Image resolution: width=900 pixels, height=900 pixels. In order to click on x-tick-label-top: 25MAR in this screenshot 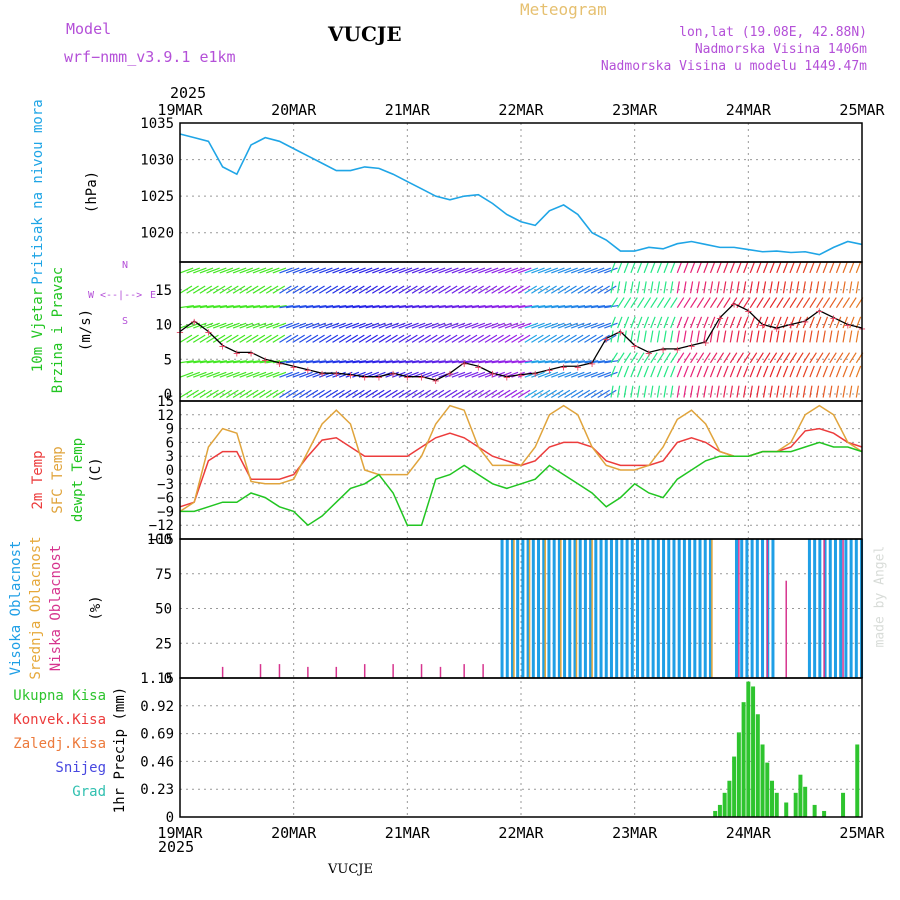, I will do `click(862, 110)`.